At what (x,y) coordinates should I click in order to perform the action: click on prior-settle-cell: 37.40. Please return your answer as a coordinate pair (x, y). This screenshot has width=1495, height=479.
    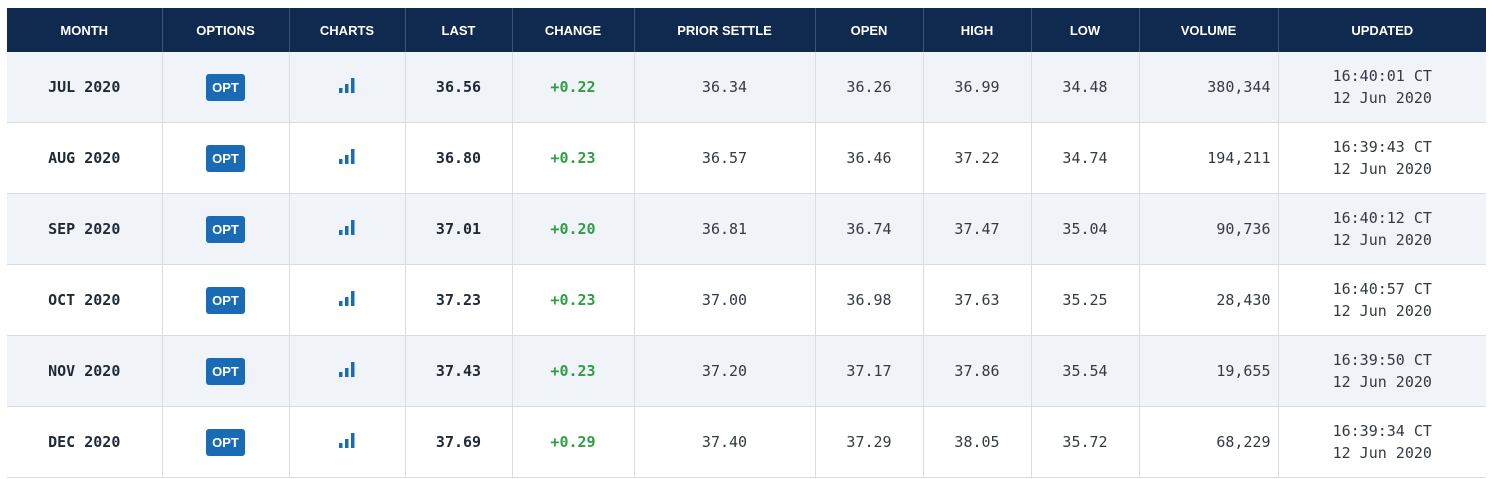
    Looking at the image, I should click on (725, 442).